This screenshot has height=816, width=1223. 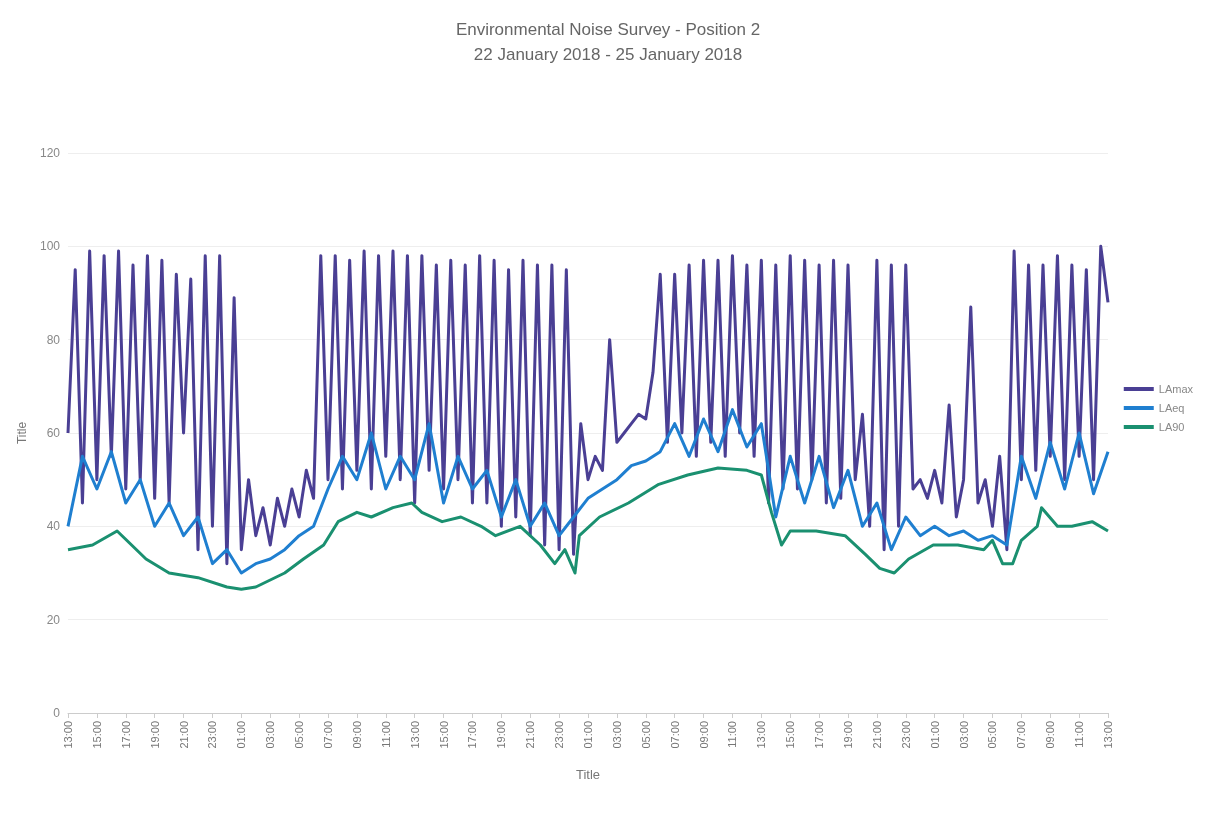 I want to click on y-axis-title: Title, so click(x=22, y=433).